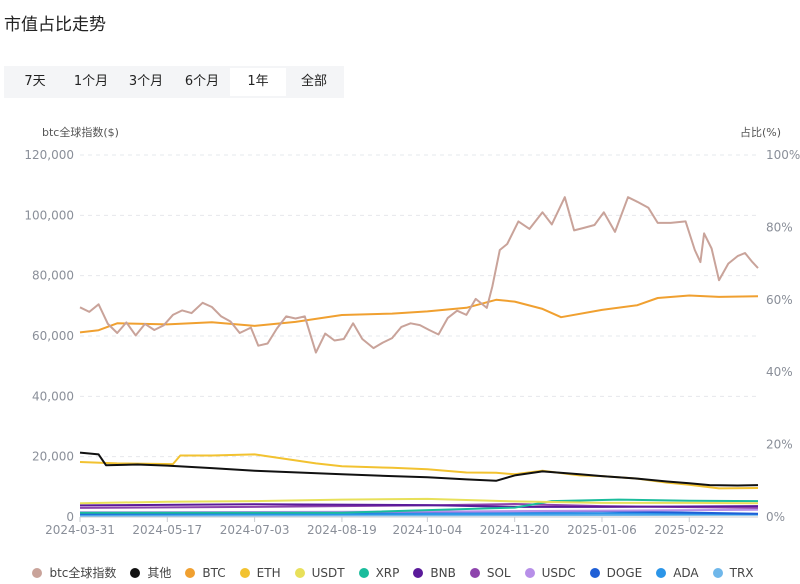  I want to click on left-tick-label: 120,000, so click(49, 155).